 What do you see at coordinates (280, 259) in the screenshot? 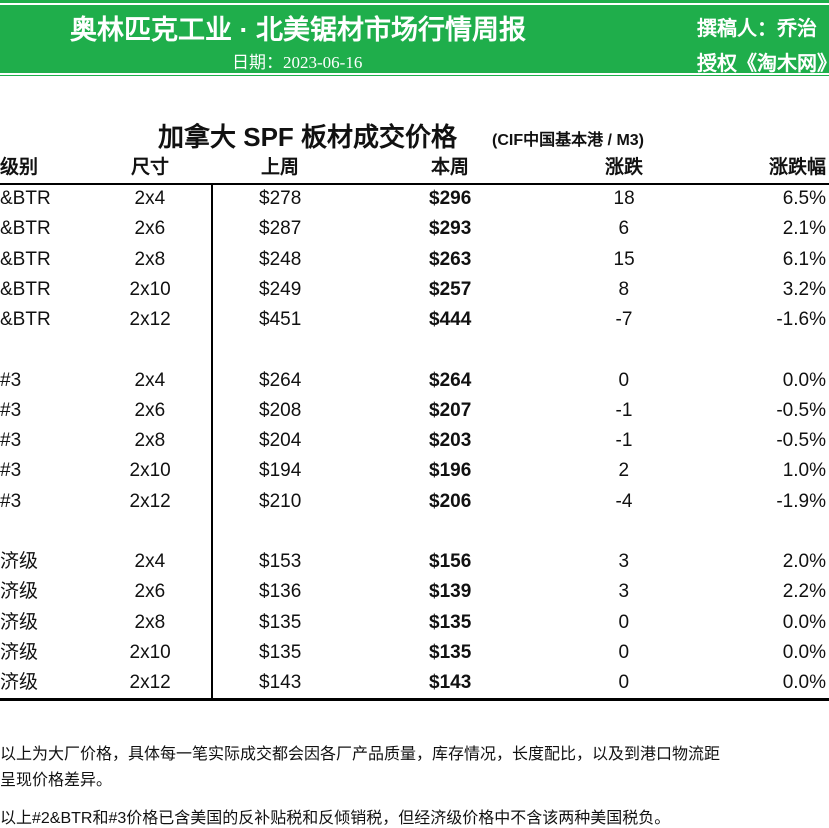
I see `table-cell: $248` at bounding box center [280, 259].